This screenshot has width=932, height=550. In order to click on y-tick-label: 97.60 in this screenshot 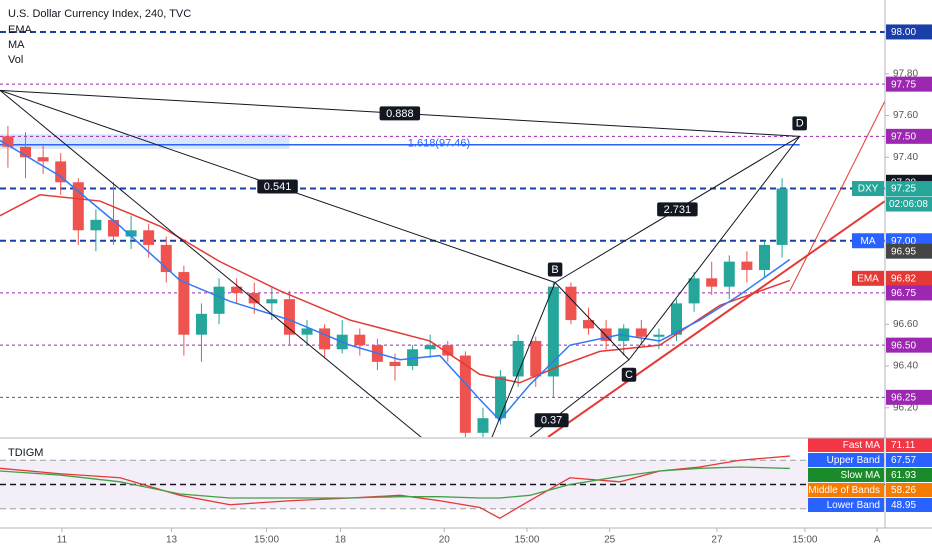, I will do `click(905, 115)`.